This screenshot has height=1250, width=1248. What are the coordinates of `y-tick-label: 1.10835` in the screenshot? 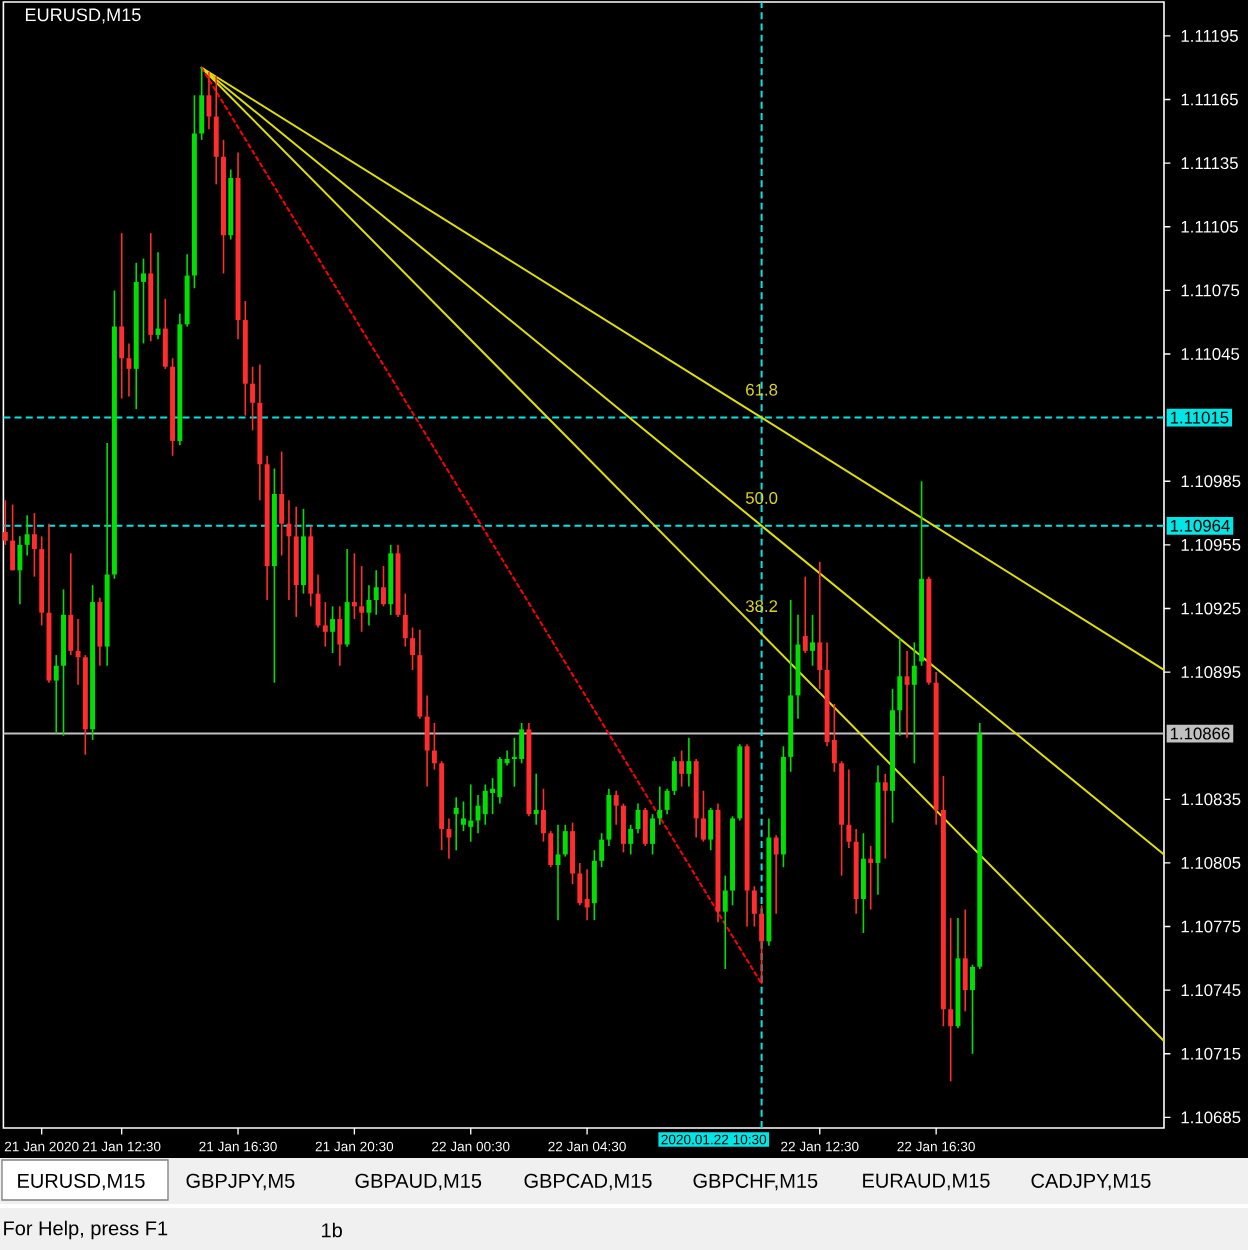 It's located at (1211, 799).